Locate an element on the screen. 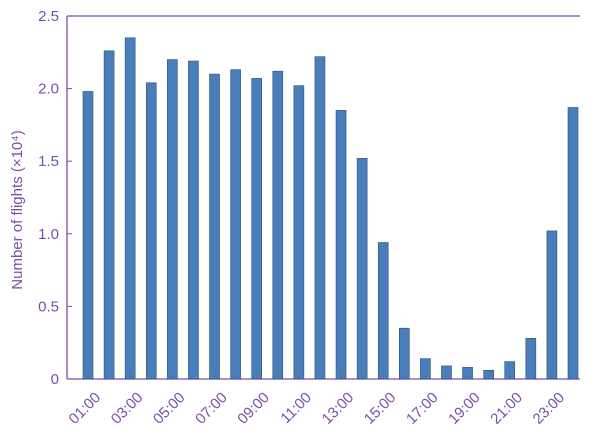 The width and height of the screenshot is (594, 434). bar-07:00 is located at coordinates (214, 226).